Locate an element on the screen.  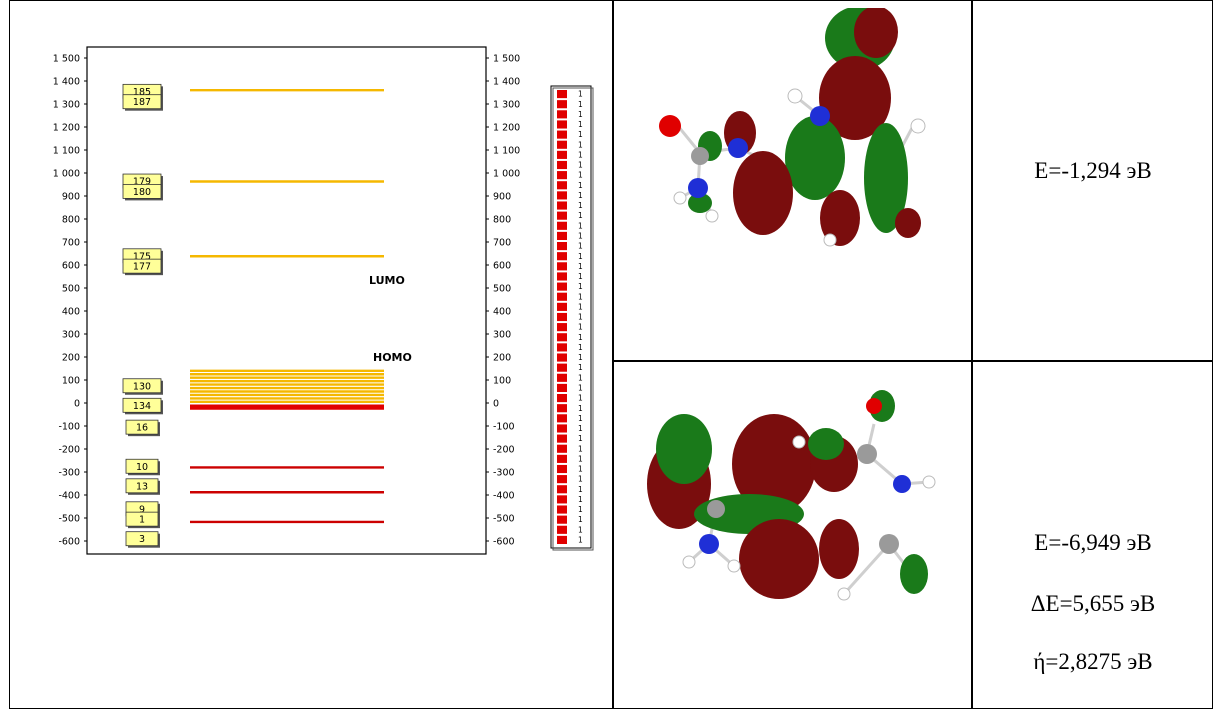
right-axis-tick-label: 400 is located at coordinates (502, 312).